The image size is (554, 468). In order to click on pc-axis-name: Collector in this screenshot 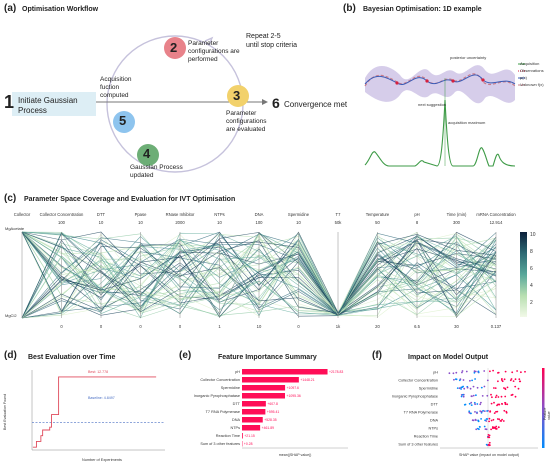, I will do `click(22, 214)`.